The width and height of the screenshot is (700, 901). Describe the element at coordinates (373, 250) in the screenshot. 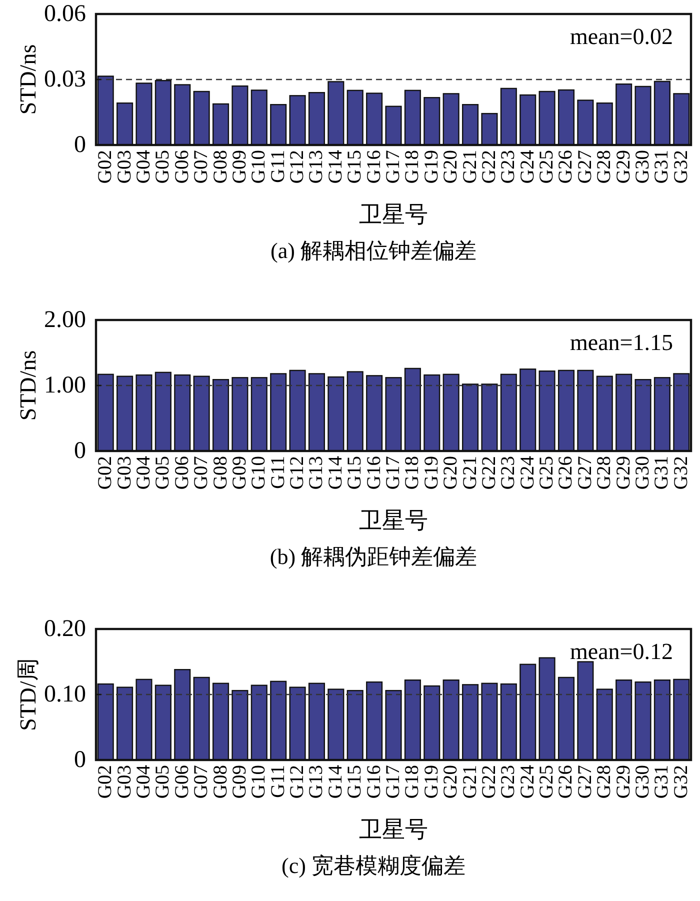

I see `text: (a) 解耦相位钟差偏差` at that location.